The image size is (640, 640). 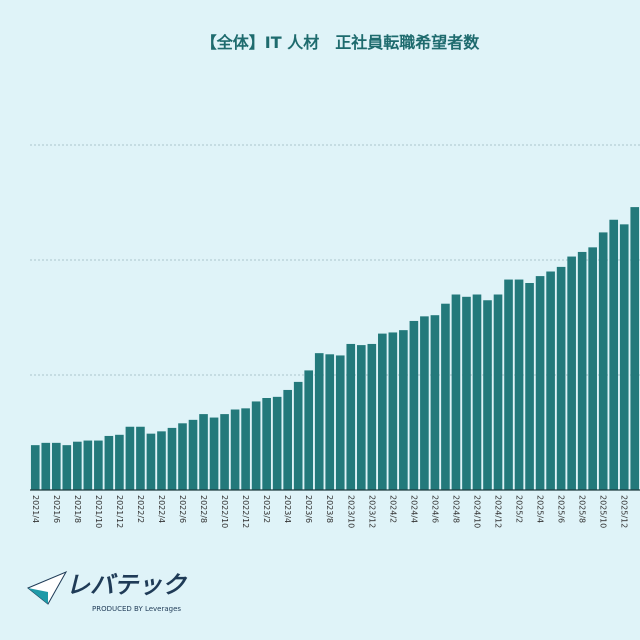 I want to click on x-tick-label: 2025/10, so click(x=603, y=511).